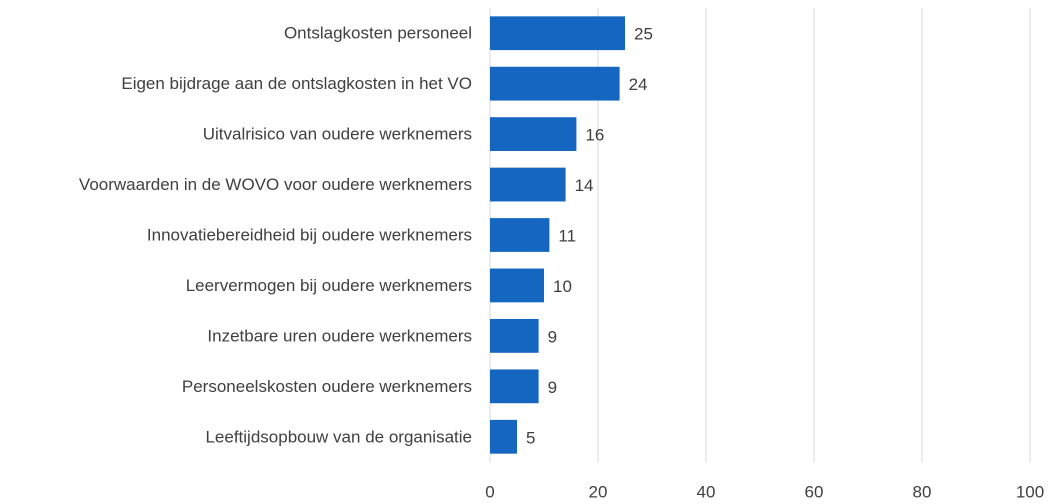 The image size is (1051, 504). I want to click on x-tick-label: 40, so click(706, 491).